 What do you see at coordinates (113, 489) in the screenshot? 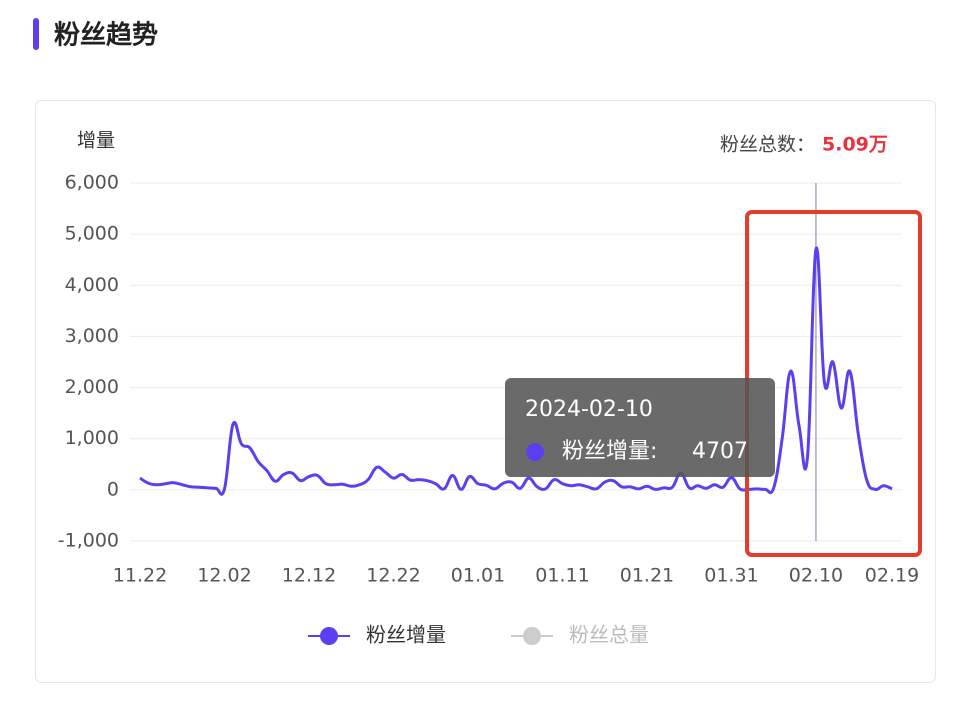
I see `y-tick-label: 0` at bounding box center [113, 489].